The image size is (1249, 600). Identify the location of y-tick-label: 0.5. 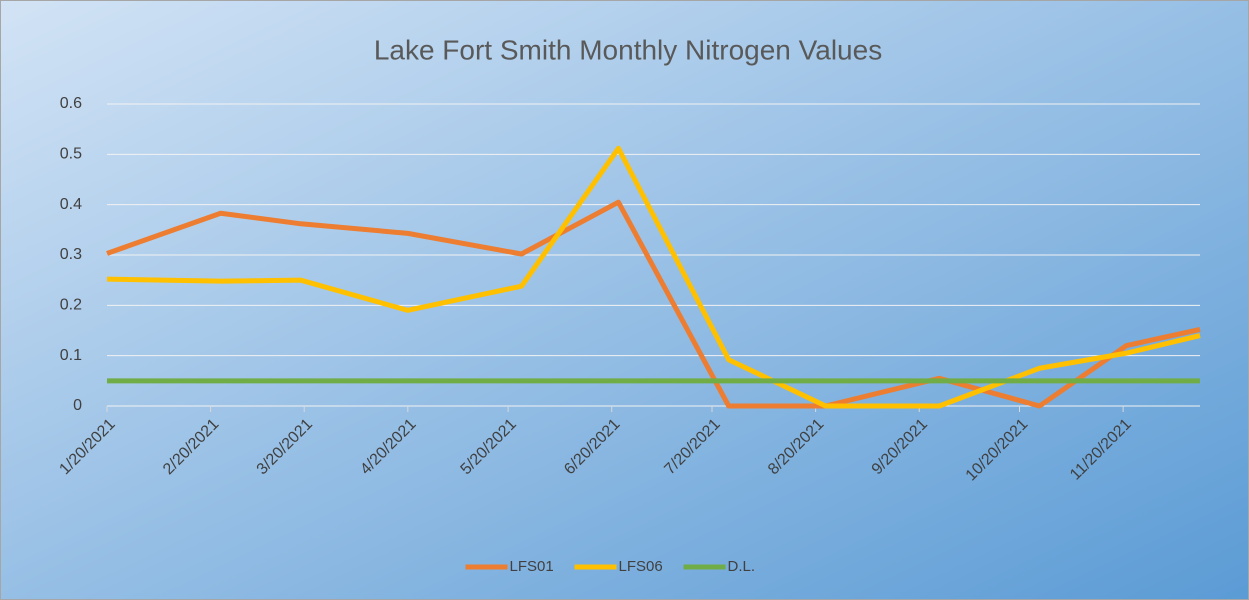
(71, 154).